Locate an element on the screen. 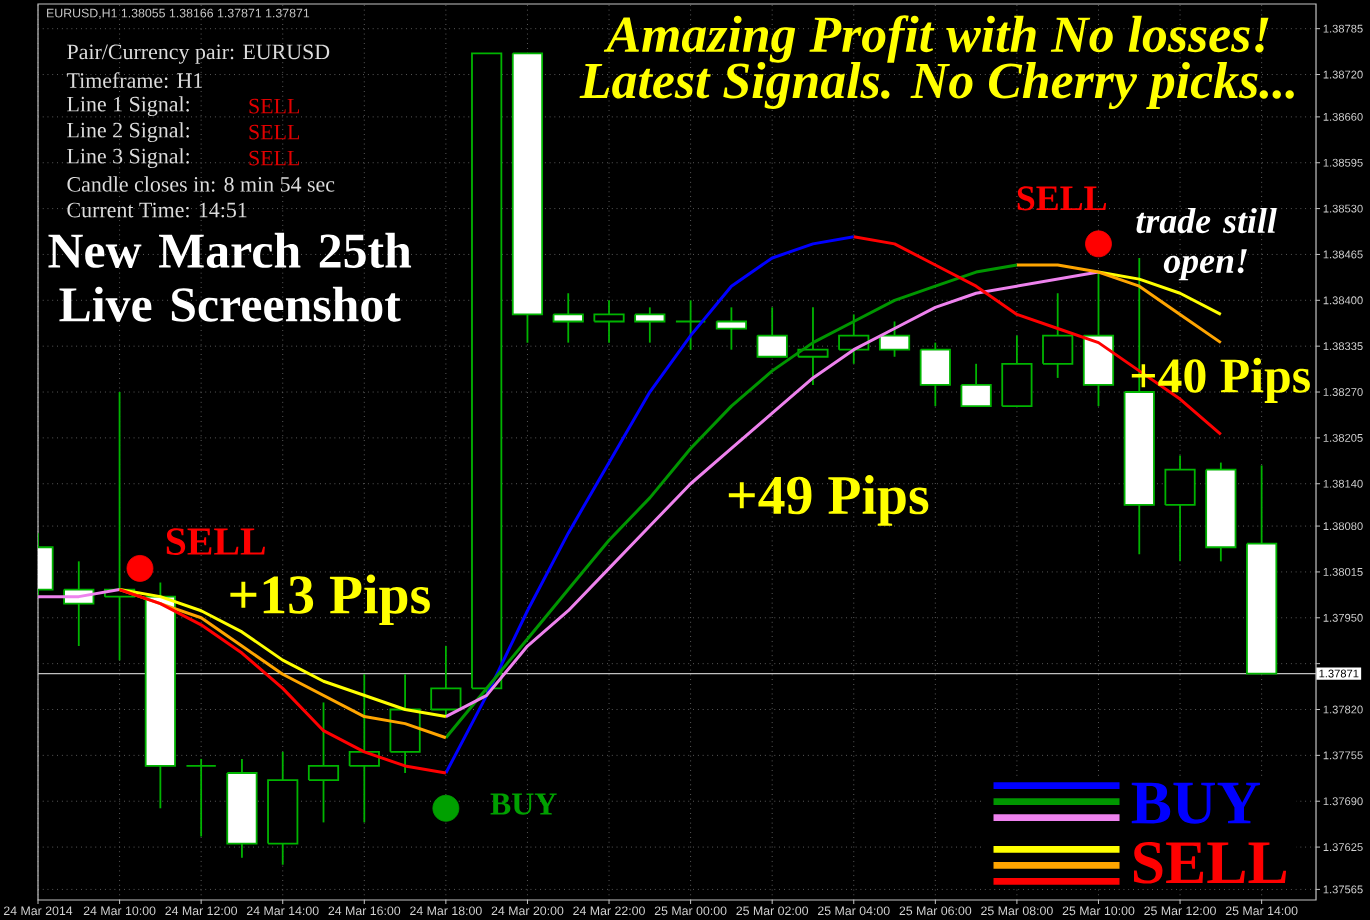 The height and width of the screenshot is (920, 1370). annotation: trade still open! is located at coordinates (1206, 244).